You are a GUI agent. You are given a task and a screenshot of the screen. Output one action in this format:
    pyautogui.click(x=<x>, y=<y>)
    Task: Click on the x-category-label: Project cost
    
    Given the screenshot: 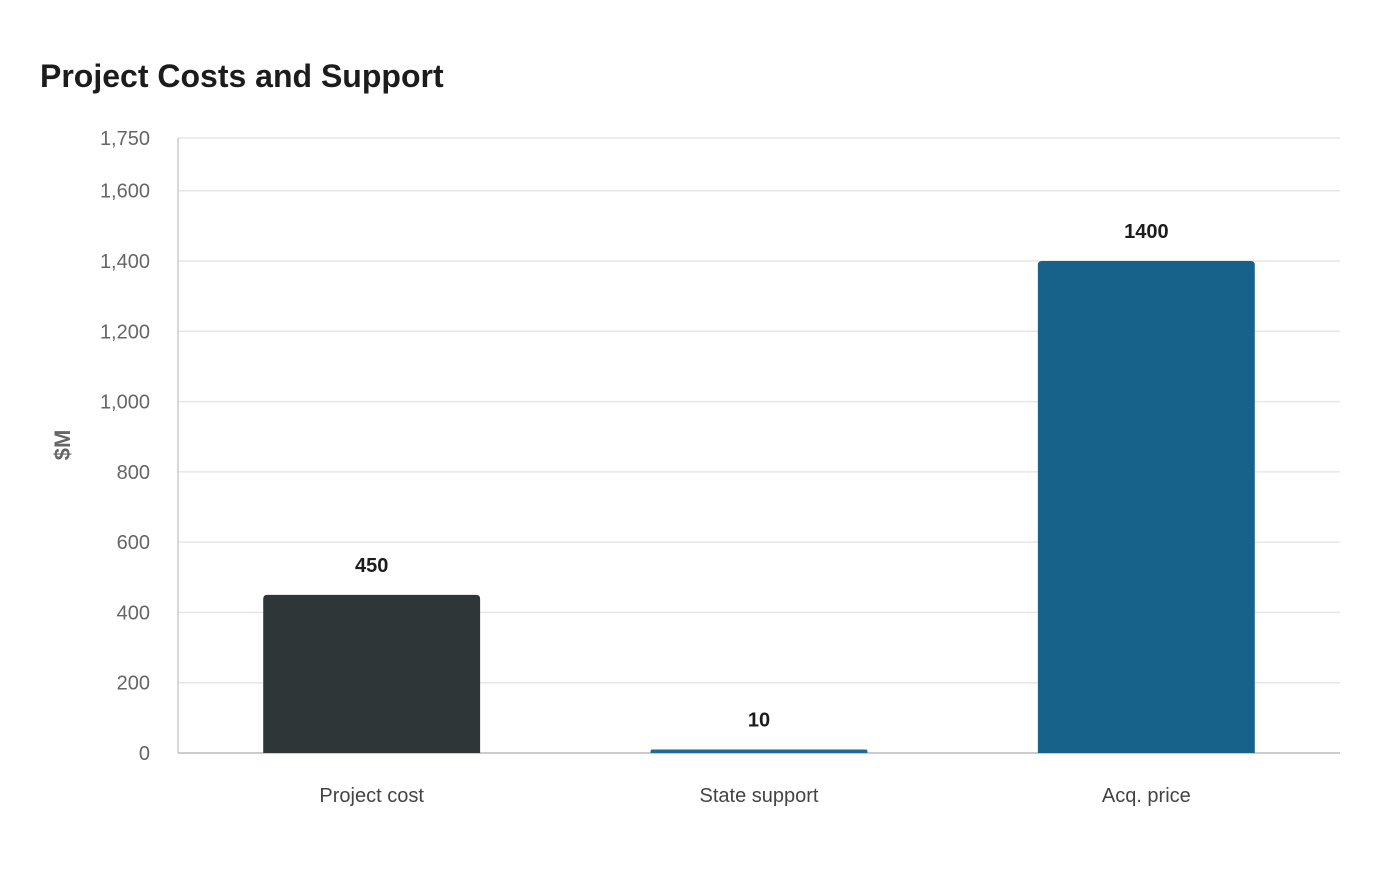 What is the action you would take?
    pyautogui.click(x=371, y=796)
    